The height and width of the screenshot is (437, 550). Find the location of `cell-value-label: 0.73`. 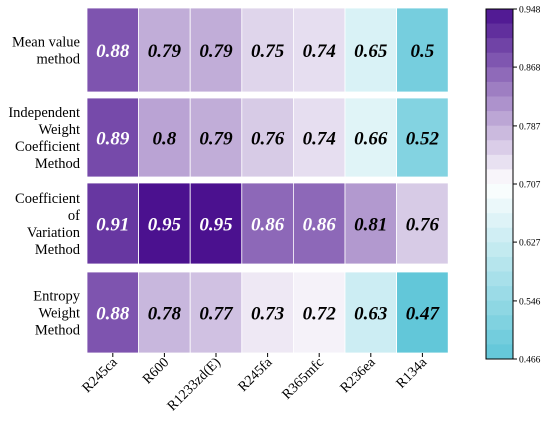

cell-value-label: 0.73 is located at coordinates (267, 314).